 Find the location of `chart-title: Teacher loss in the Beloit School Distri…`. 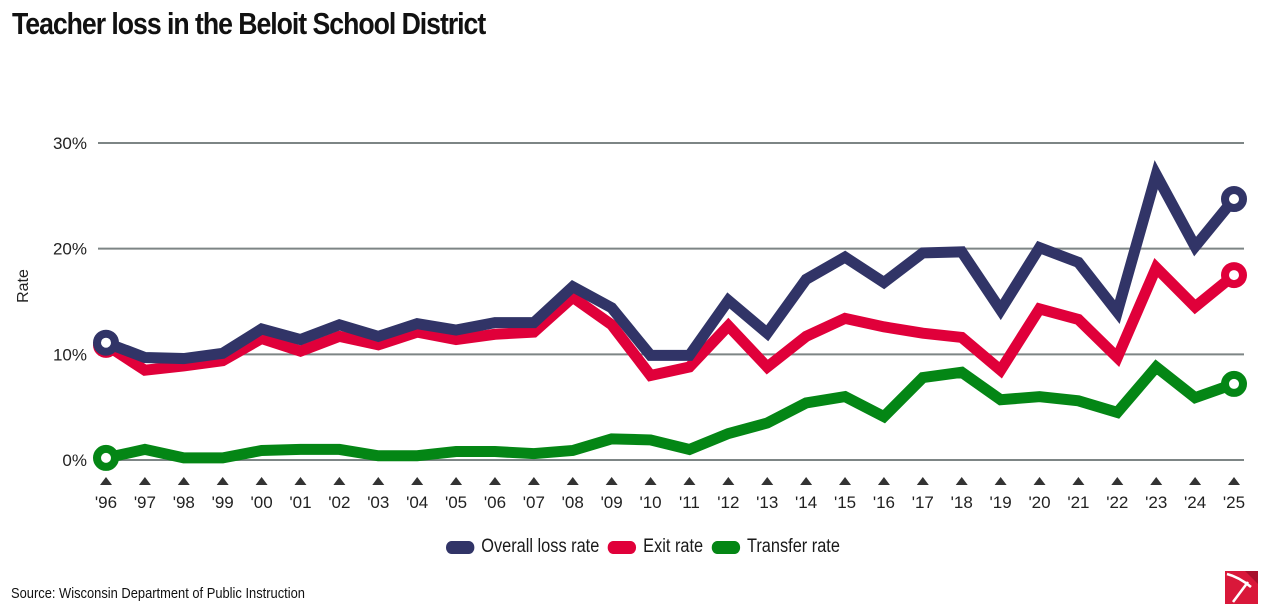

chart-title: Teacher loss in the Beloit School Distri… is located at coordinates (249, 23).